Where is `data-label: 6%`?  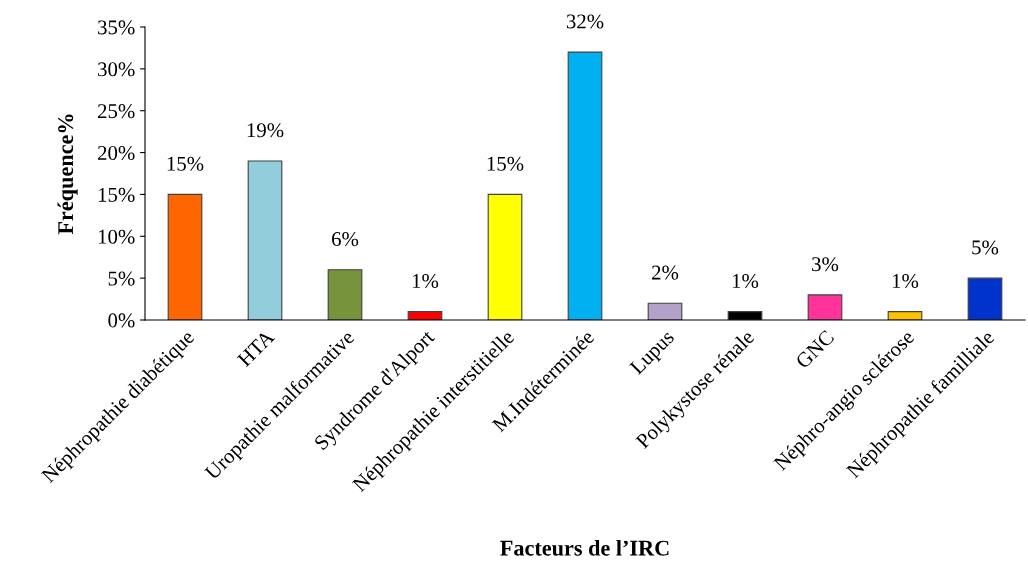
data-label: 6% is located at coordinates (345, 239).